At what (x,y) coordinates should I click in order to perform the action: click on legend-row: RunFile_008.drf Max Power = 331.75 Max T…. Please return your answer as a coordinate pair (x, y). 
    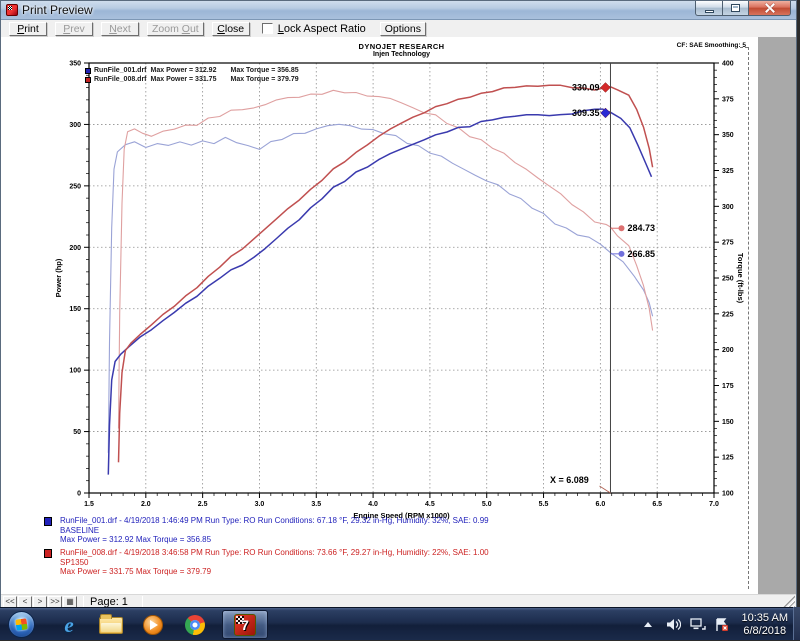
    Looking at the image, I should click on (192, 79).